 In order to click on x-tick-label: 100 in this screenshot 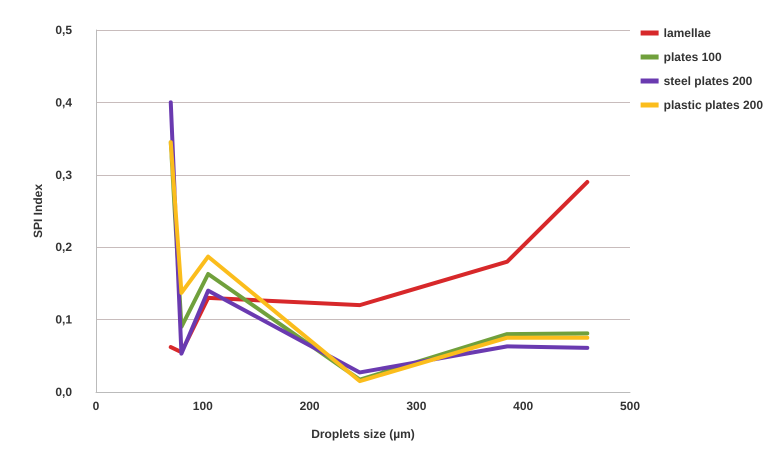, I will do `click(203, 406)`.